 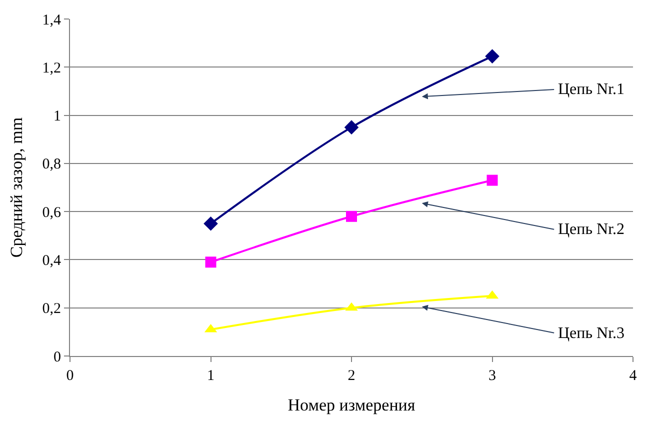 I want to click on y-tick-label: 0,4, so click(x=52, y=260).